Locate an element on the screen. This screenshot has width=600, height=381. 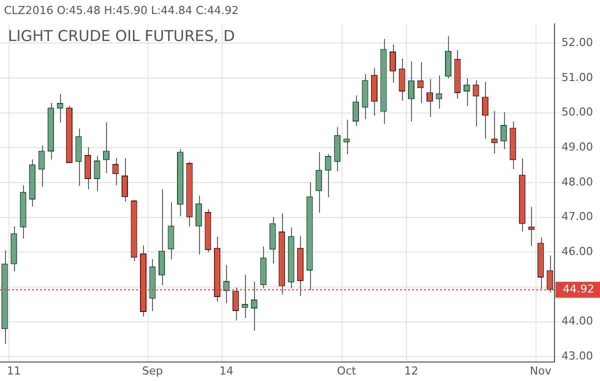
y-tick-label: 43.00 is located at coordinates (578, 355).